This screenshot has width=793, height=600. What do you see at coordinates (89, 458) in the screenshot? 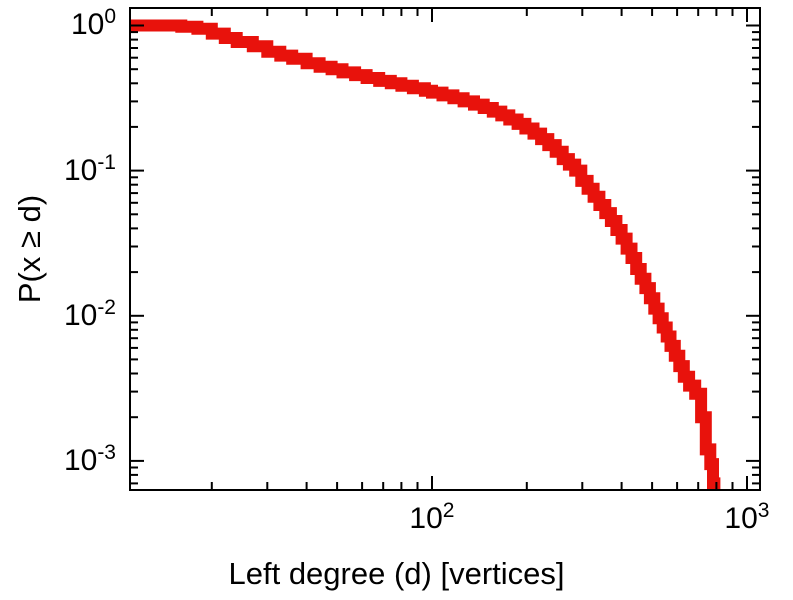
I see `y-tick-label: 10⁻³` at bounding box center [89, 458].